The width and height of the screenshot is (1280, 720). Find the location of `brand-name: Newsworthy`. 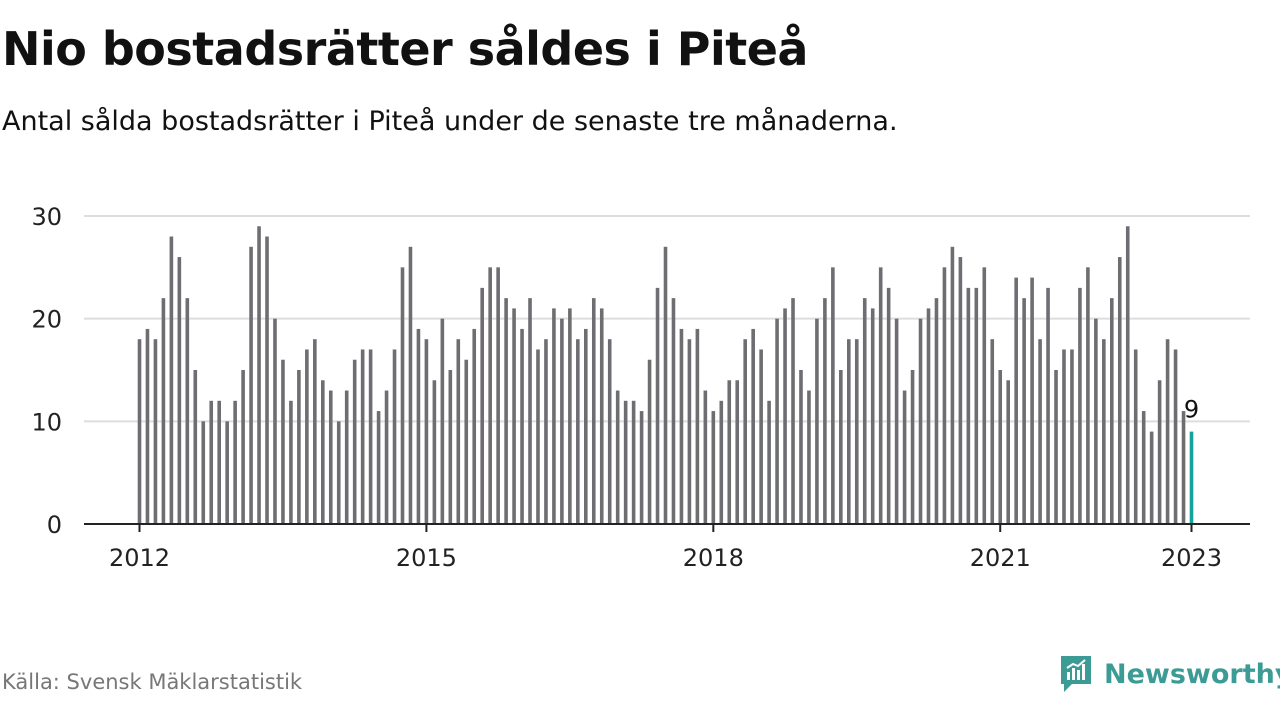

brand-name: Newsworthy is located at coordinates (1192, 674).